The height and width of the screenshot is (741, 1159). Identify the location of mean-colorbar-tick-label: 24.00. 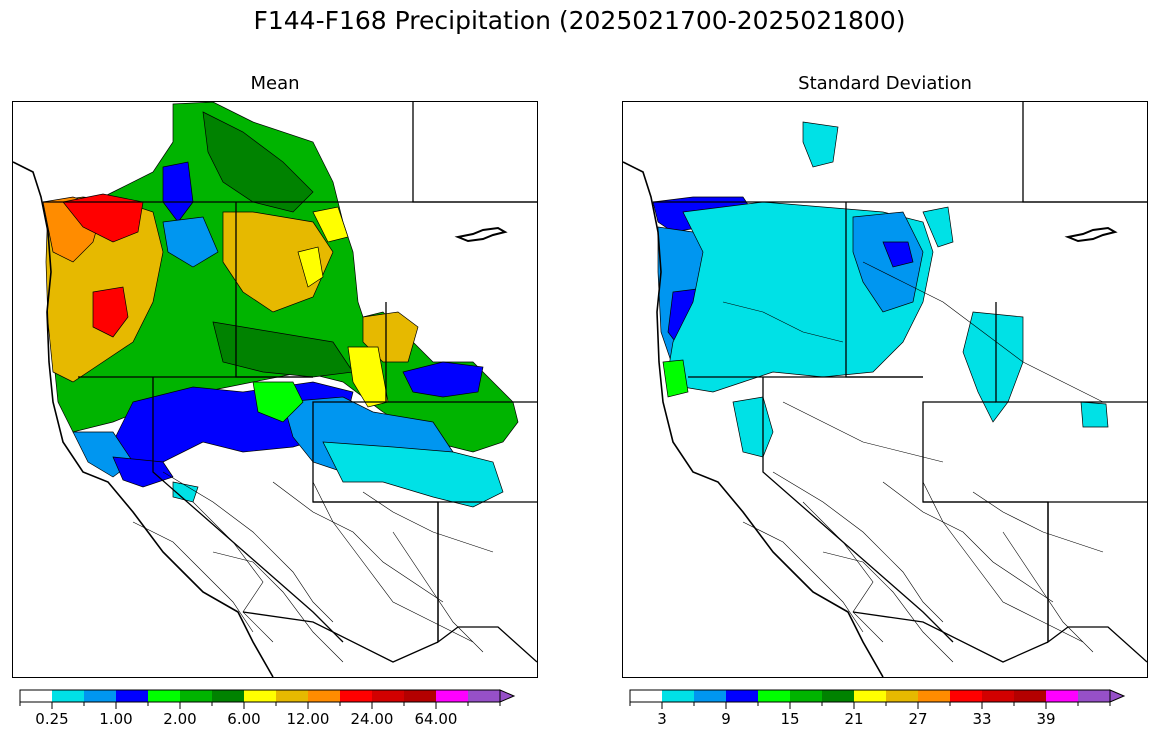
(372, 719).